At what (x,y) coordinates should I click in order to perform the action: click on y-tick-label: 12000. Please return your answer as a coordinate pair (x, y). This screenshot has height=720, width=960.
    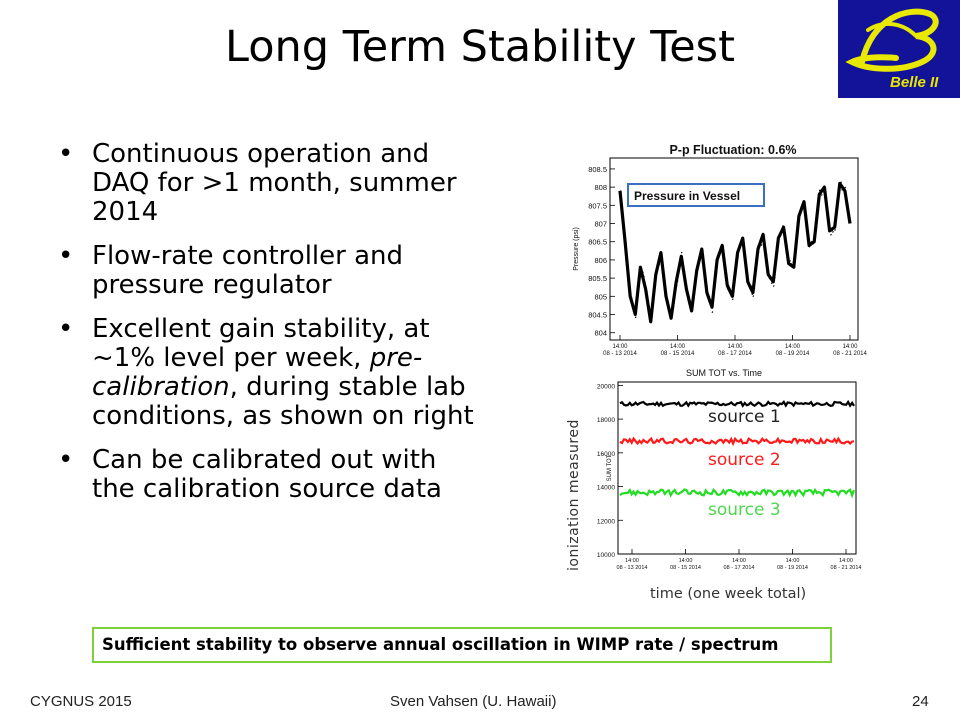
    Looking at the image, I should click on (606, 521).